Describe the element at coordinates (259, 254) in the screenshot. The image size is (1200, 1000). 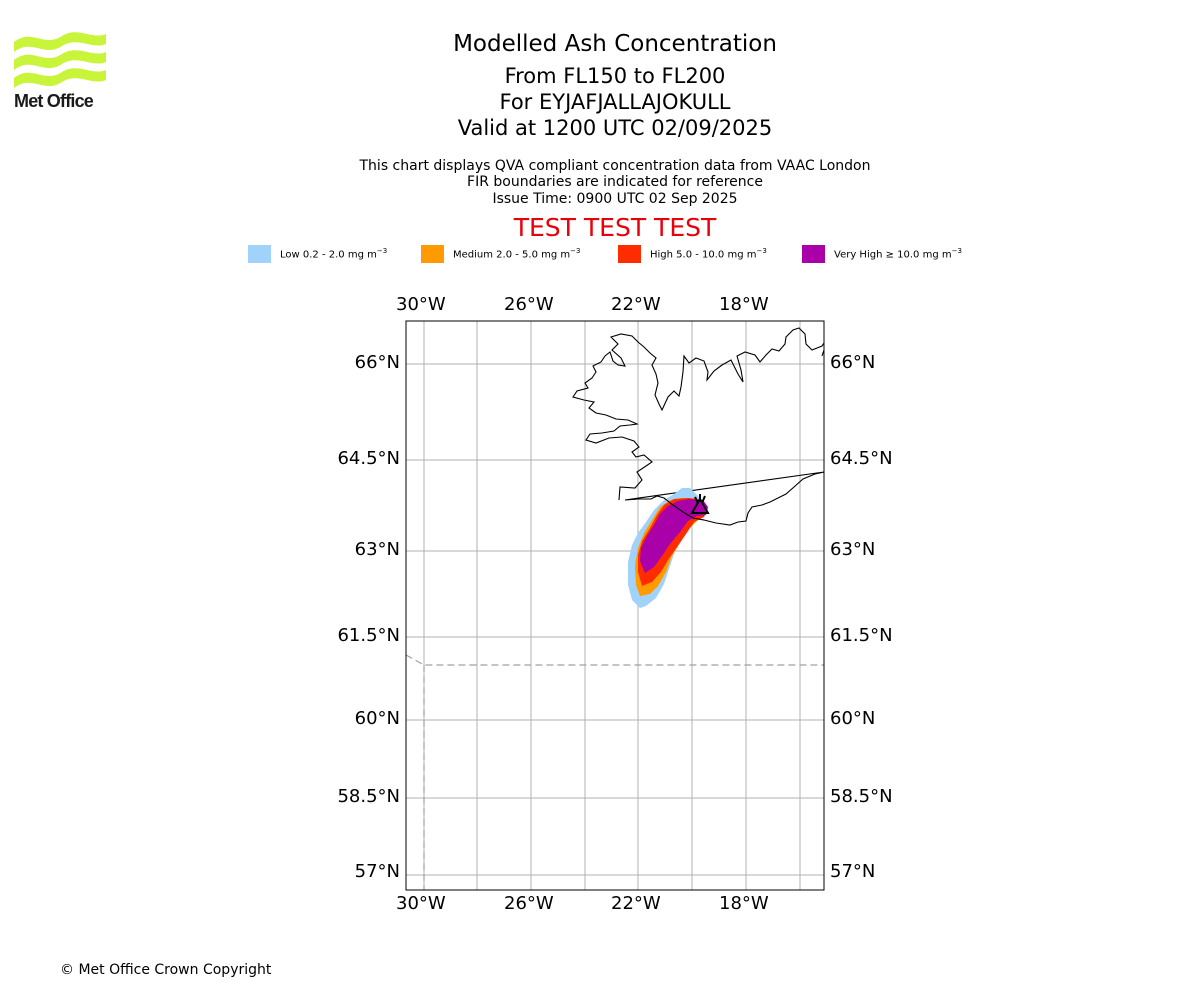
I see `legend-swatch-low` at that location.